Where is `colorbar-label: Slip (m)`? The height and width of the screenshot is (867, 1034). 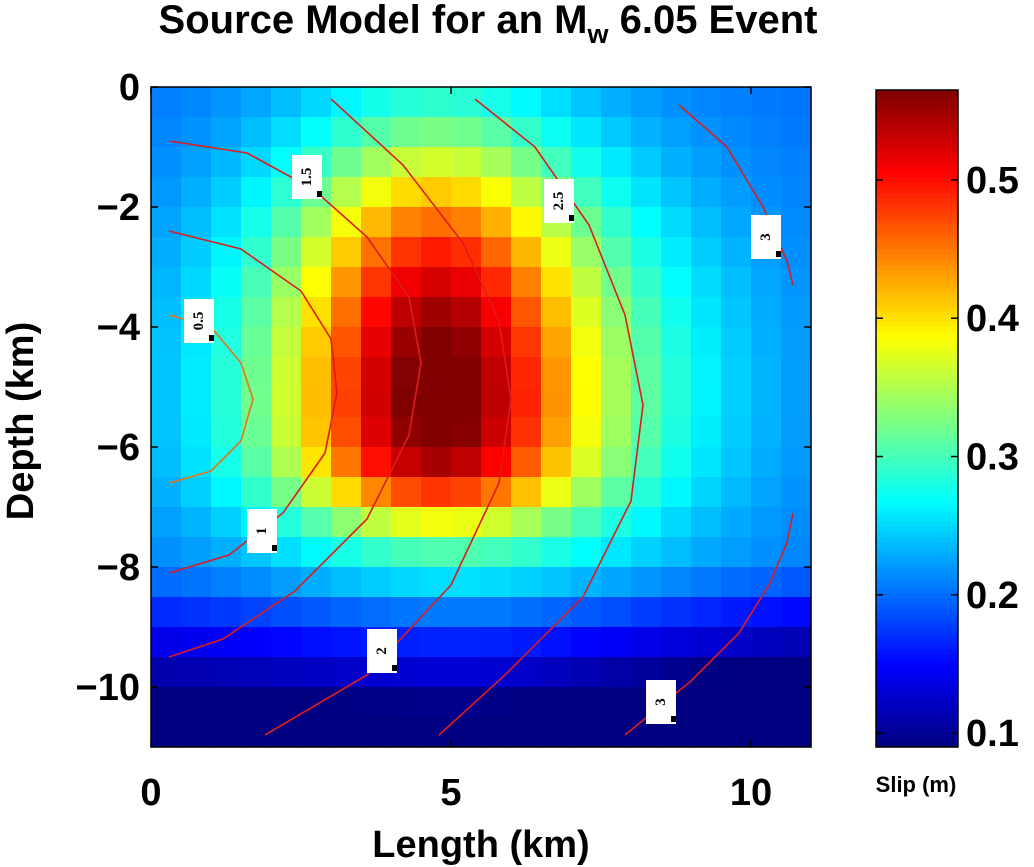
colorbar-label: Slip (m) is located at coordinates (916, 784).